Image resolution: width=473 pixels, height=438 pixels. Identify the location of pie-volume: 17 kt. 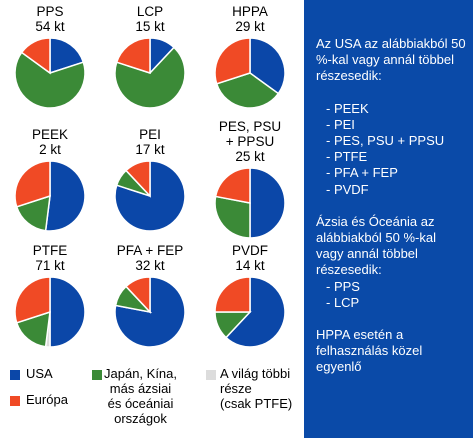
(150, 149).